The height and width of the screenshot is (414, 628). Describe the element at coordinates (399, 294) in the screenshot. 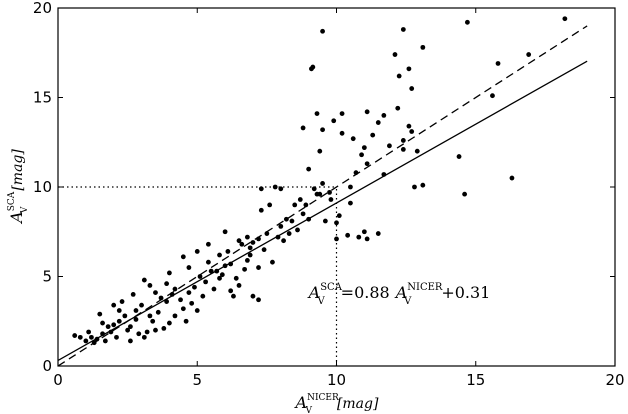

I see `fit-equation-annotation: ASCA V =0.88 ANICER V +0.31` at that location.